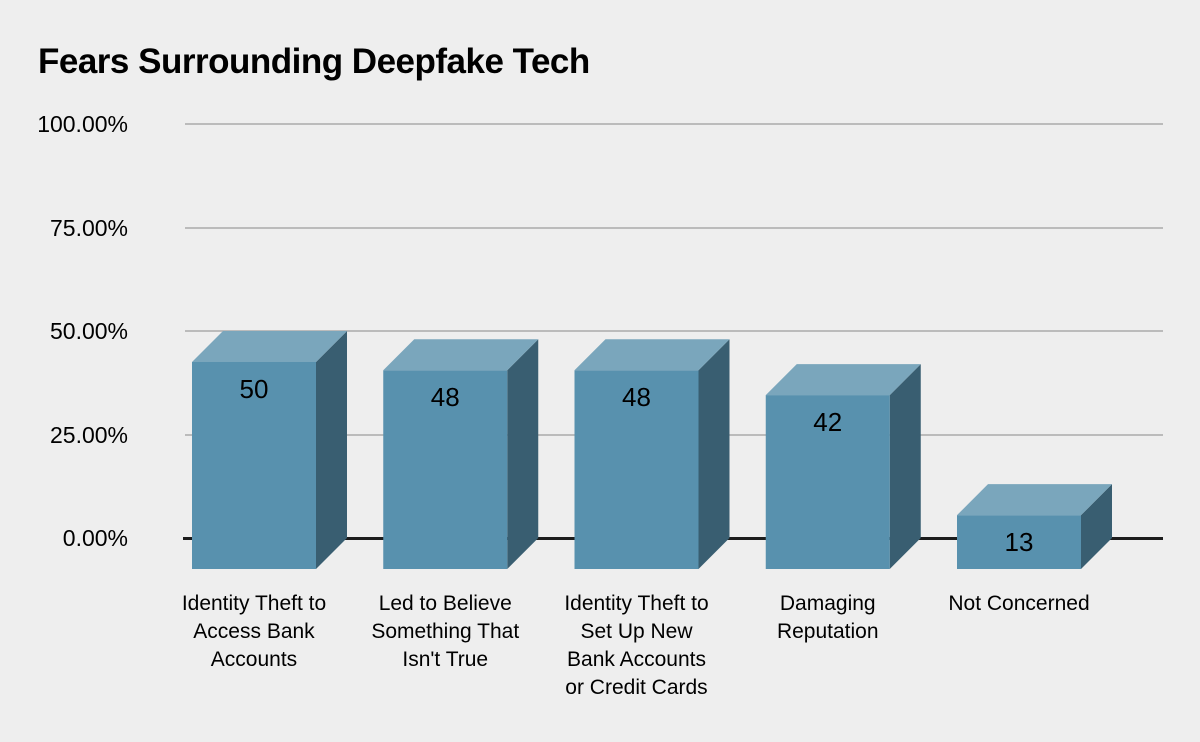 The image size is (1200, 742). I want to click on bar-value-label: 42, so click(828, 422).